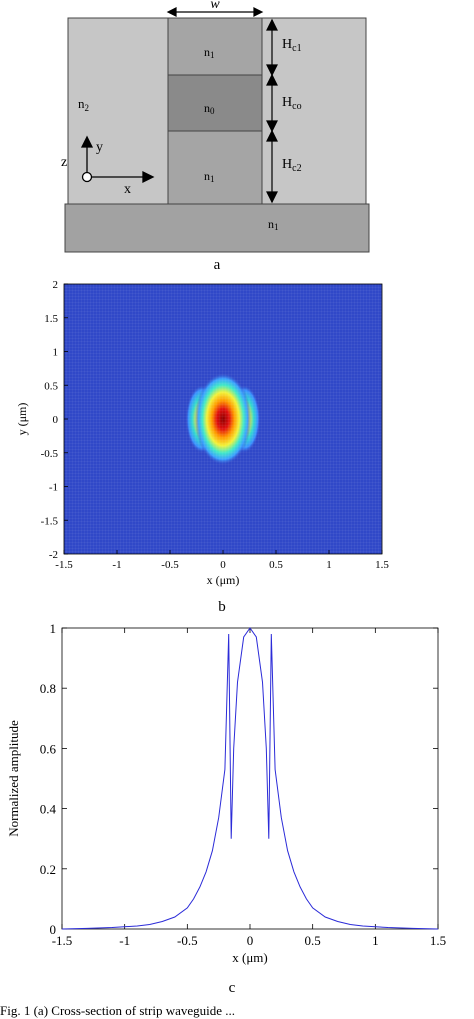 The height and width of the screenshot is (1019, 474). What do you see at coordinates (48, 809) in the screenshot?
I see `y-tick-label: 0.4` at bounding box center [48, 809].